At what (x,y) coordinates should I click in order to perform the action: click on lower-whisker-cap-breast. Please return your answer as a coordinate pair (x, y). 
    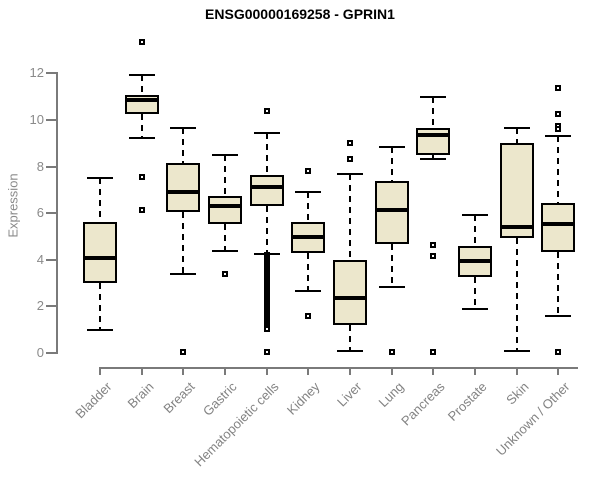
    Looking at the image, I should click on (183, 273).